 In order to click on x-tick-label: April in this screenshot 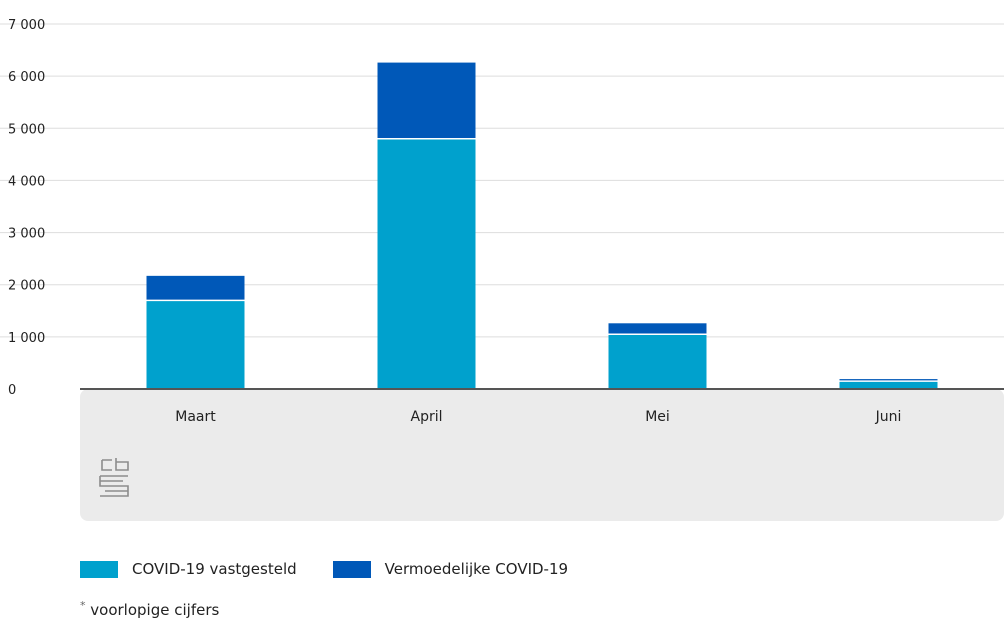, I will do `click(427, 417)`.